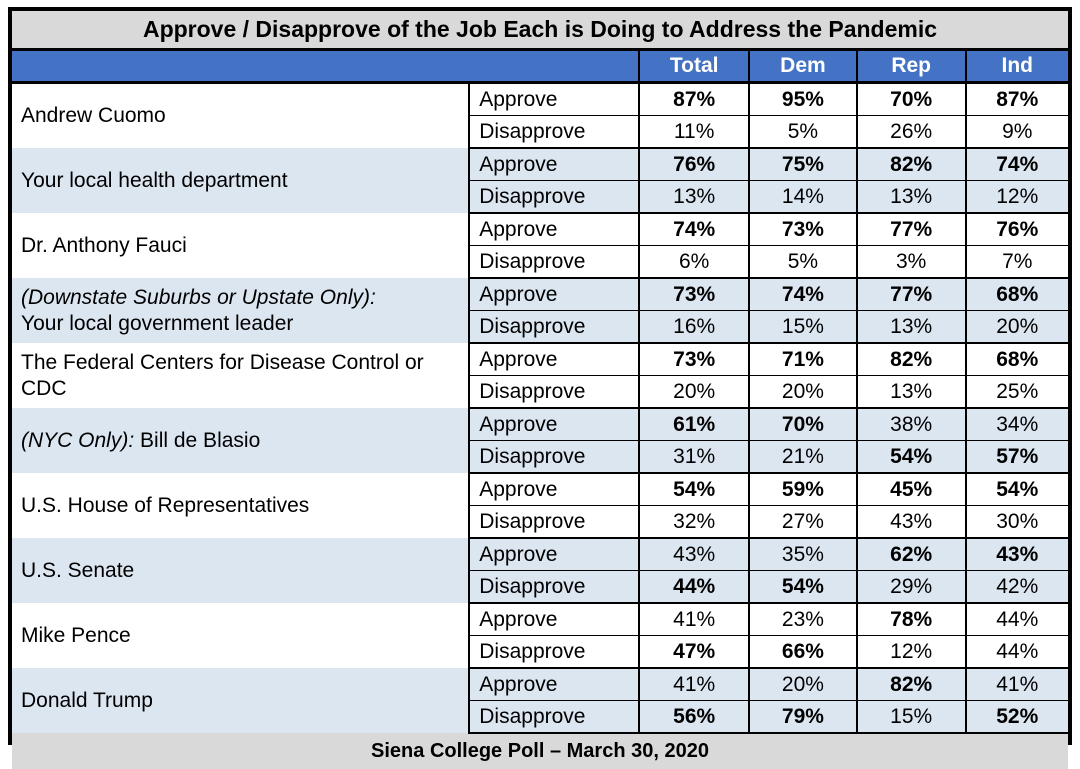  Describe the element at coordinates (910, 587) in the screenshot. I see `disapprove-value-cell: 29%` at that location.